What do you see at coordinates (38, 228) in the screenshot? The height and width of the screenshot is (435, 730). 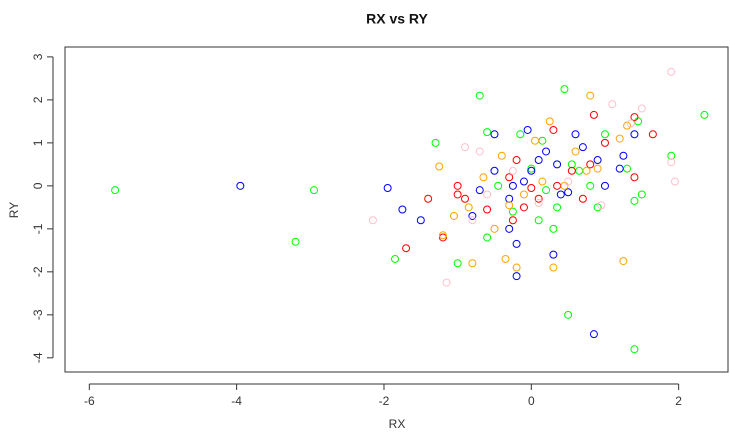 I see `y-tick-label: -1` at bounding box center [38, 228].